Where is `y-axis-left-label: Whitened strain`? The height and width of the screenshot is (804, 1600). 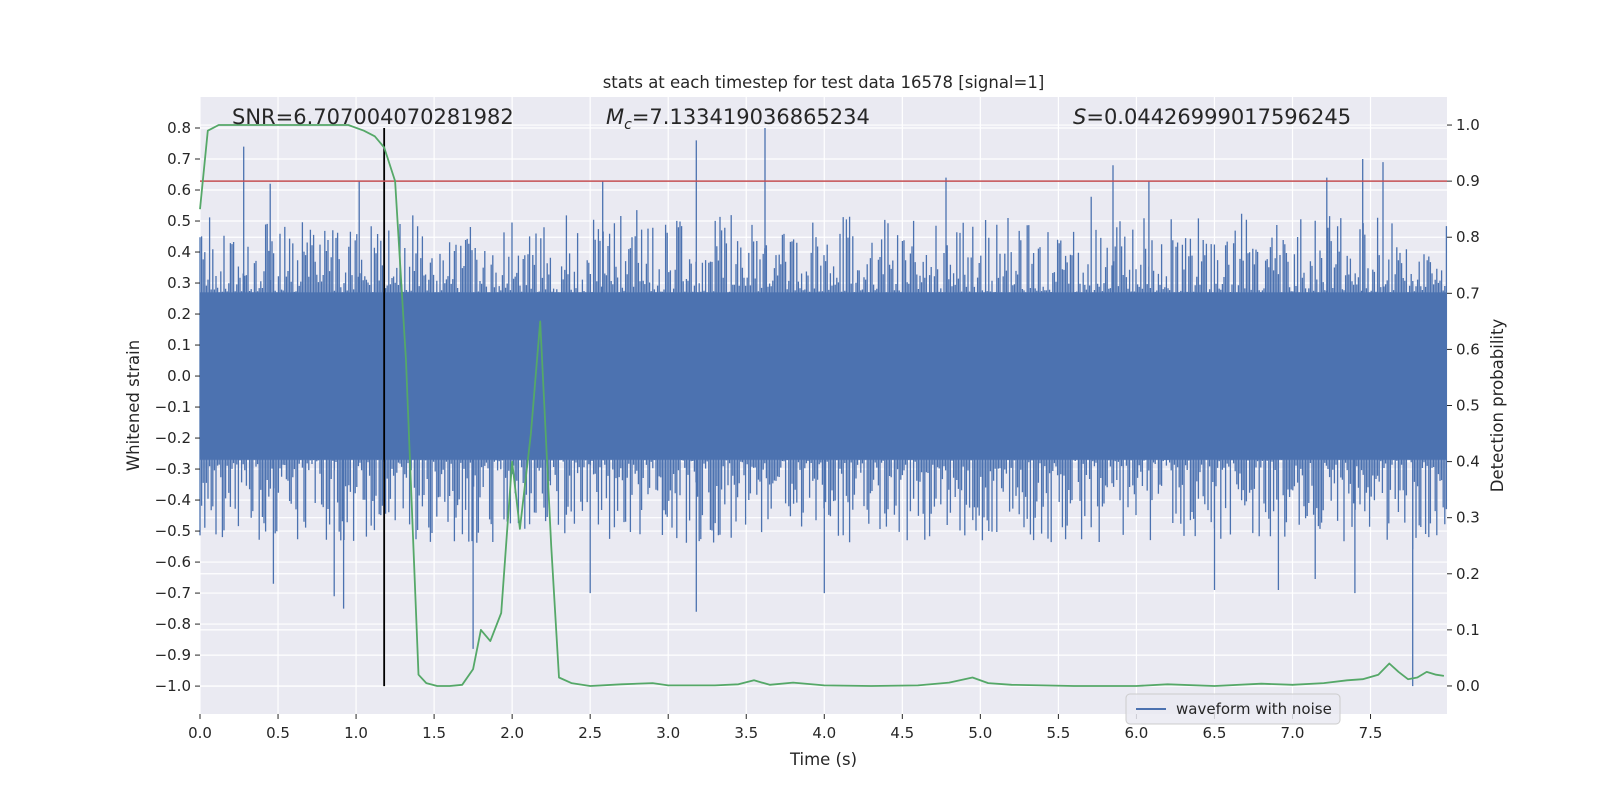 y-axis-left-label: Whitened strain is located at coordinates (133, 405).